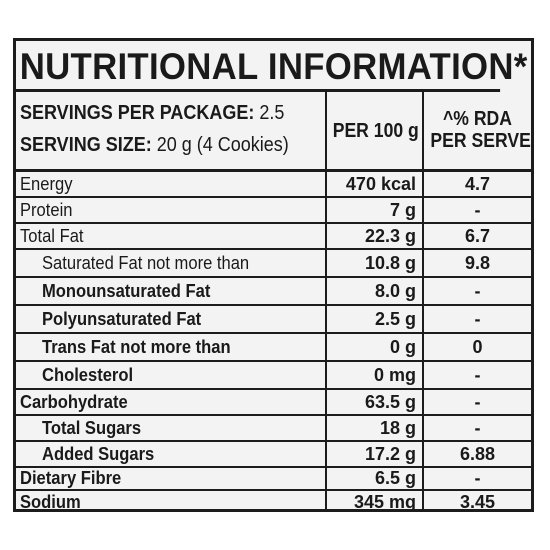 The width and height of the screenshot is (550, 550). Describe the element at coordinates (375, 500) in the screenshot. I see `nutrient-per100-value: 345 mg` at that location.